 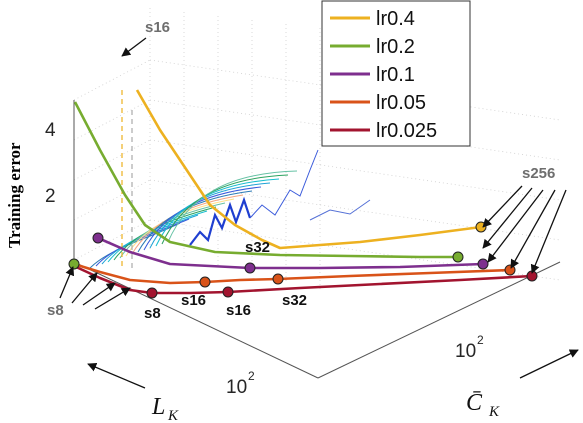 What do you see at coordinates (236, 387) in the screenshot?
I see `x-left-tick-label: 10` at bounding box center [236, 387].